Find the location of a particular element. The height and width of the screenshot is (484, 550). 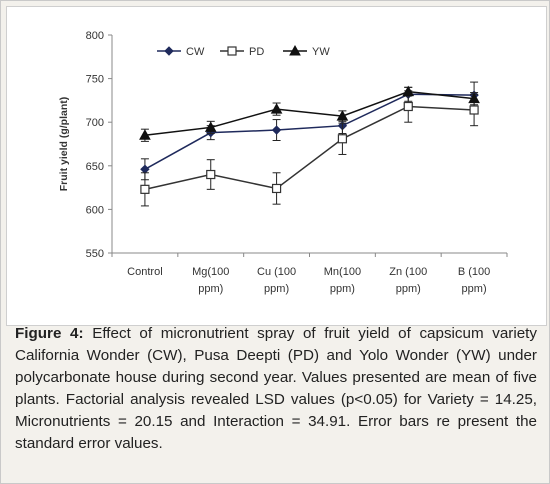

y-tick-label: 700 is located at coordinates (95, 123).